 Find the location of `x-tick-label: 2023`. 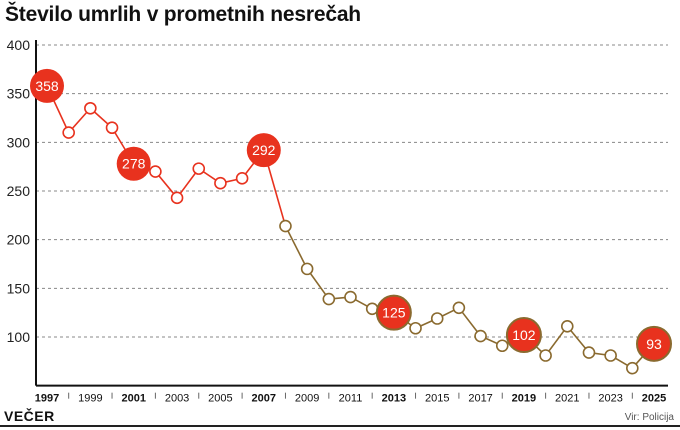

x-tick-label: 2023 is located at coordinates (610, 399).